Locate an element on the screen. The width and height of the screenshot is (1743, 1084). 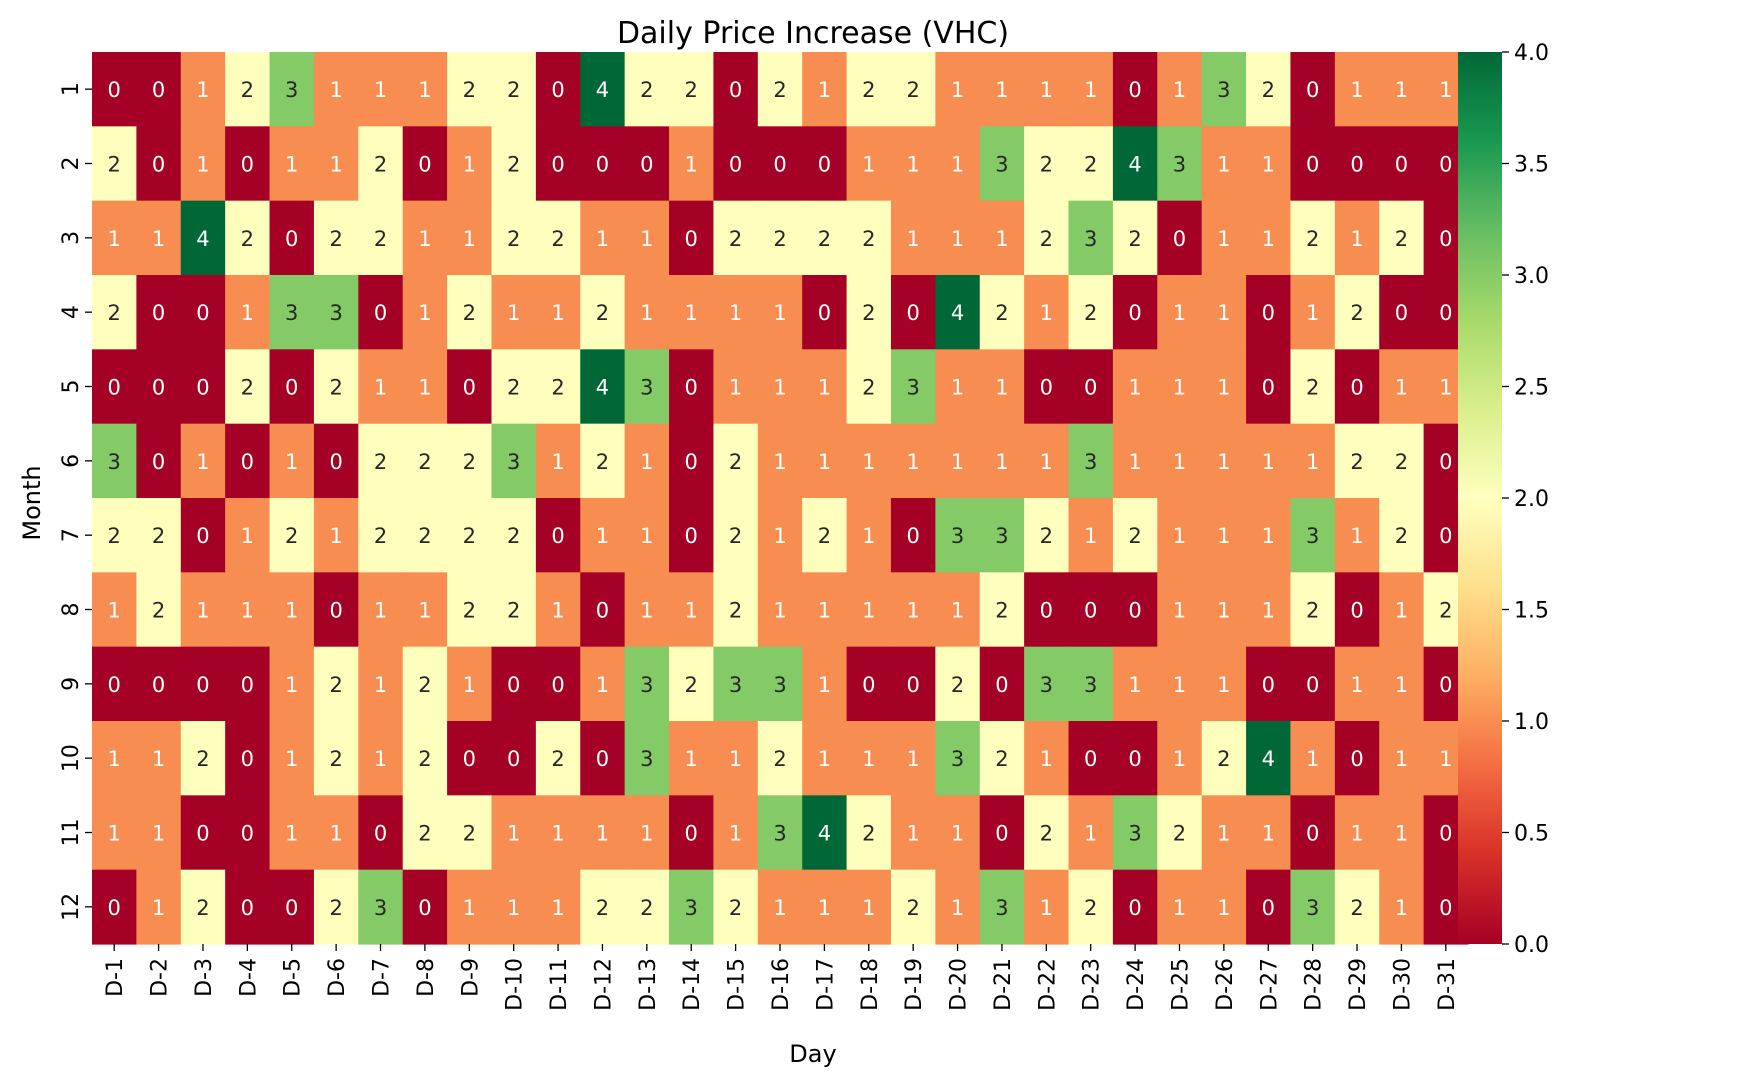
x-tick-label: D-4 is located at coordinates (248, 977).